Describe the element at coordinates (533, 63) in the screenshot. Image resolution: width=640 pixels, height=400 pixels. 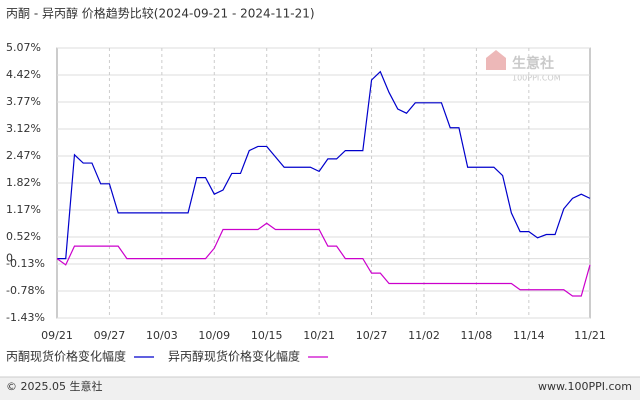
I see `watermark-text: 生意社` at that location.